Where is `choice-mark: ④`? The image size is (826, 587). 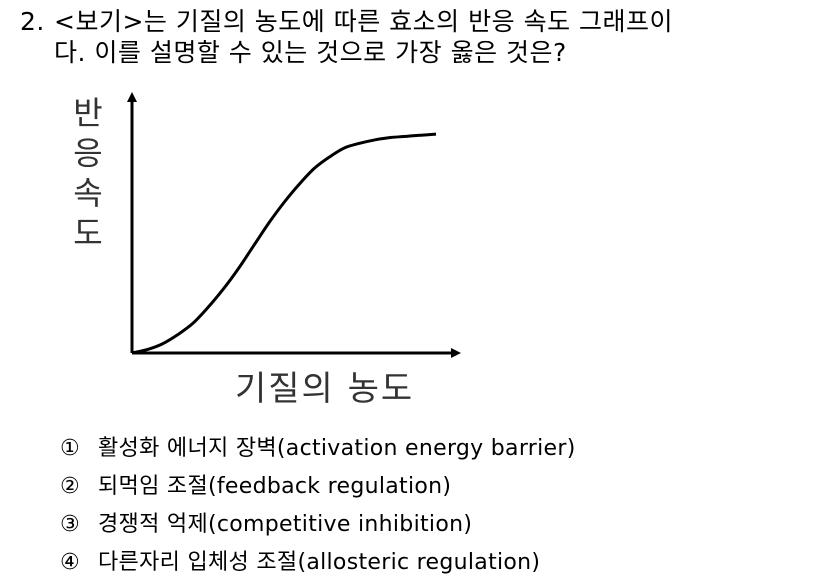
choice-mark: ④ is located at coordinates (70, 562).